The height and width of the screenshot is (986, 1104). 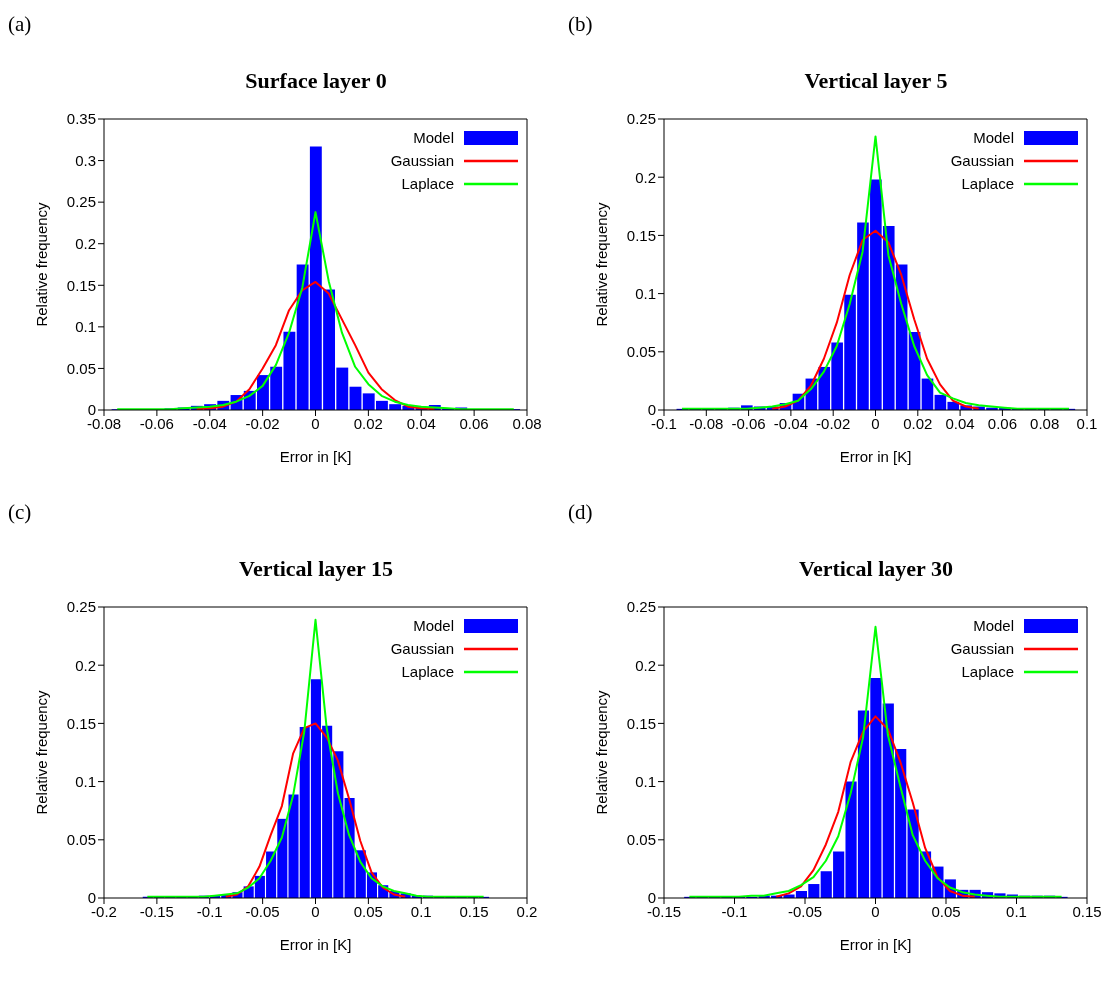 I want to click on y-tick-label: 0.35, so click(x=81, y=119).